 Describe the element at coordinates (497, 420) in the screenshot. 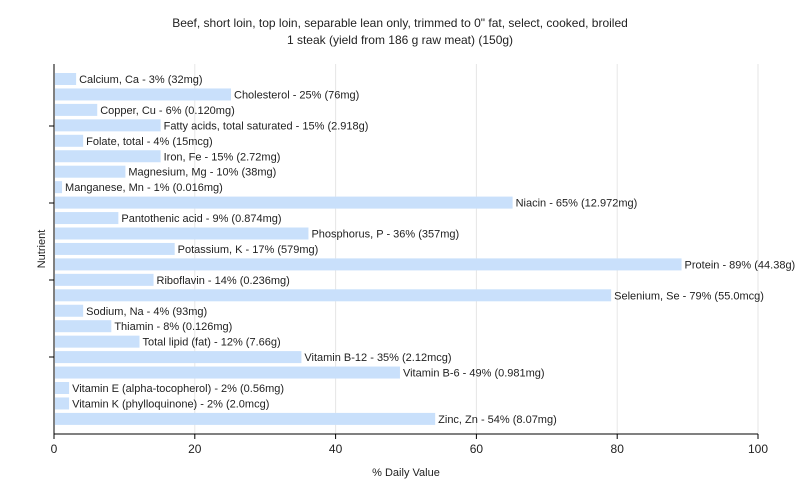

I see `bar-label: Zinc, Zn - 54% (8.07mg)` at that location.